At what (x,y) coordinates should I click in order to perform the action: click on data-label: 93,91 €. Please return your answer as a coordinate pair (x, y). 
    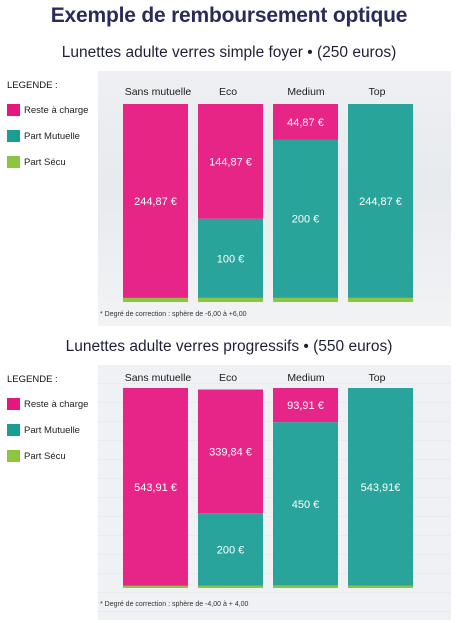
    Looking at the image, I should click on (305, 406).